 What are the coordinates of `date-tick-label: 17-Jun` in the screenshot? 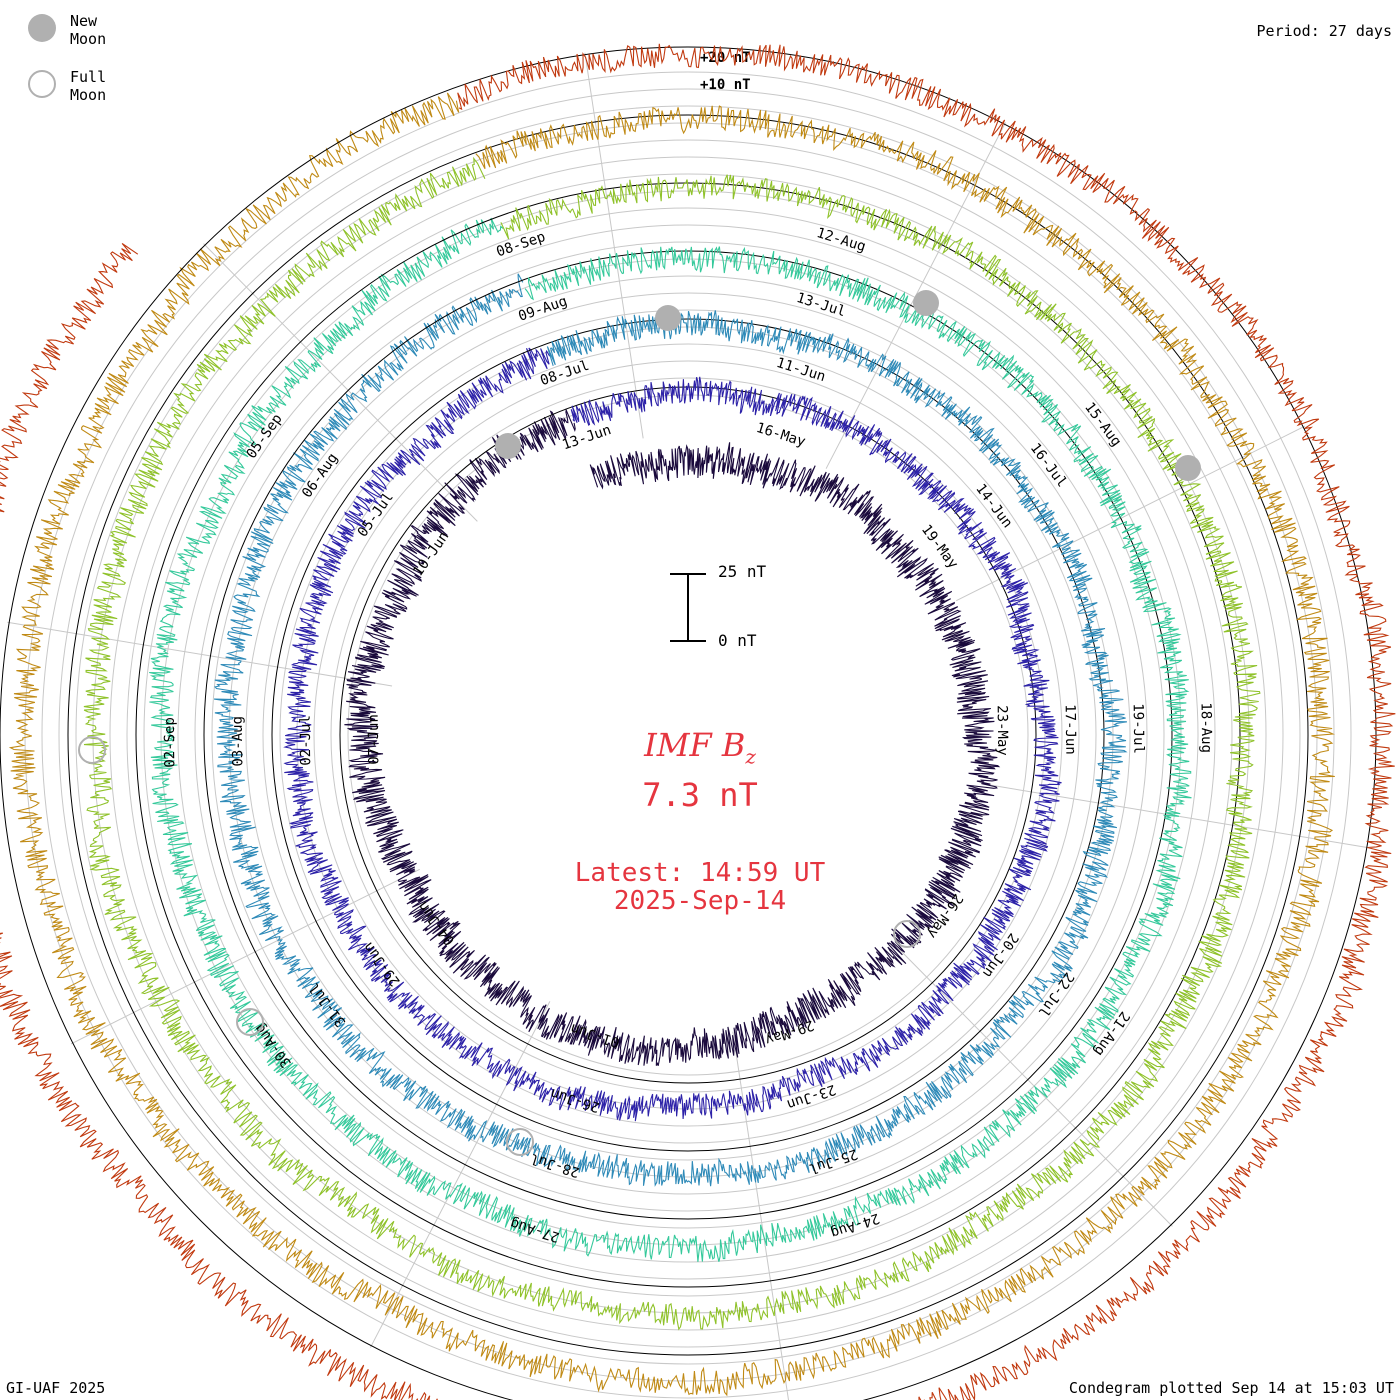 It's located at (1070, 729).